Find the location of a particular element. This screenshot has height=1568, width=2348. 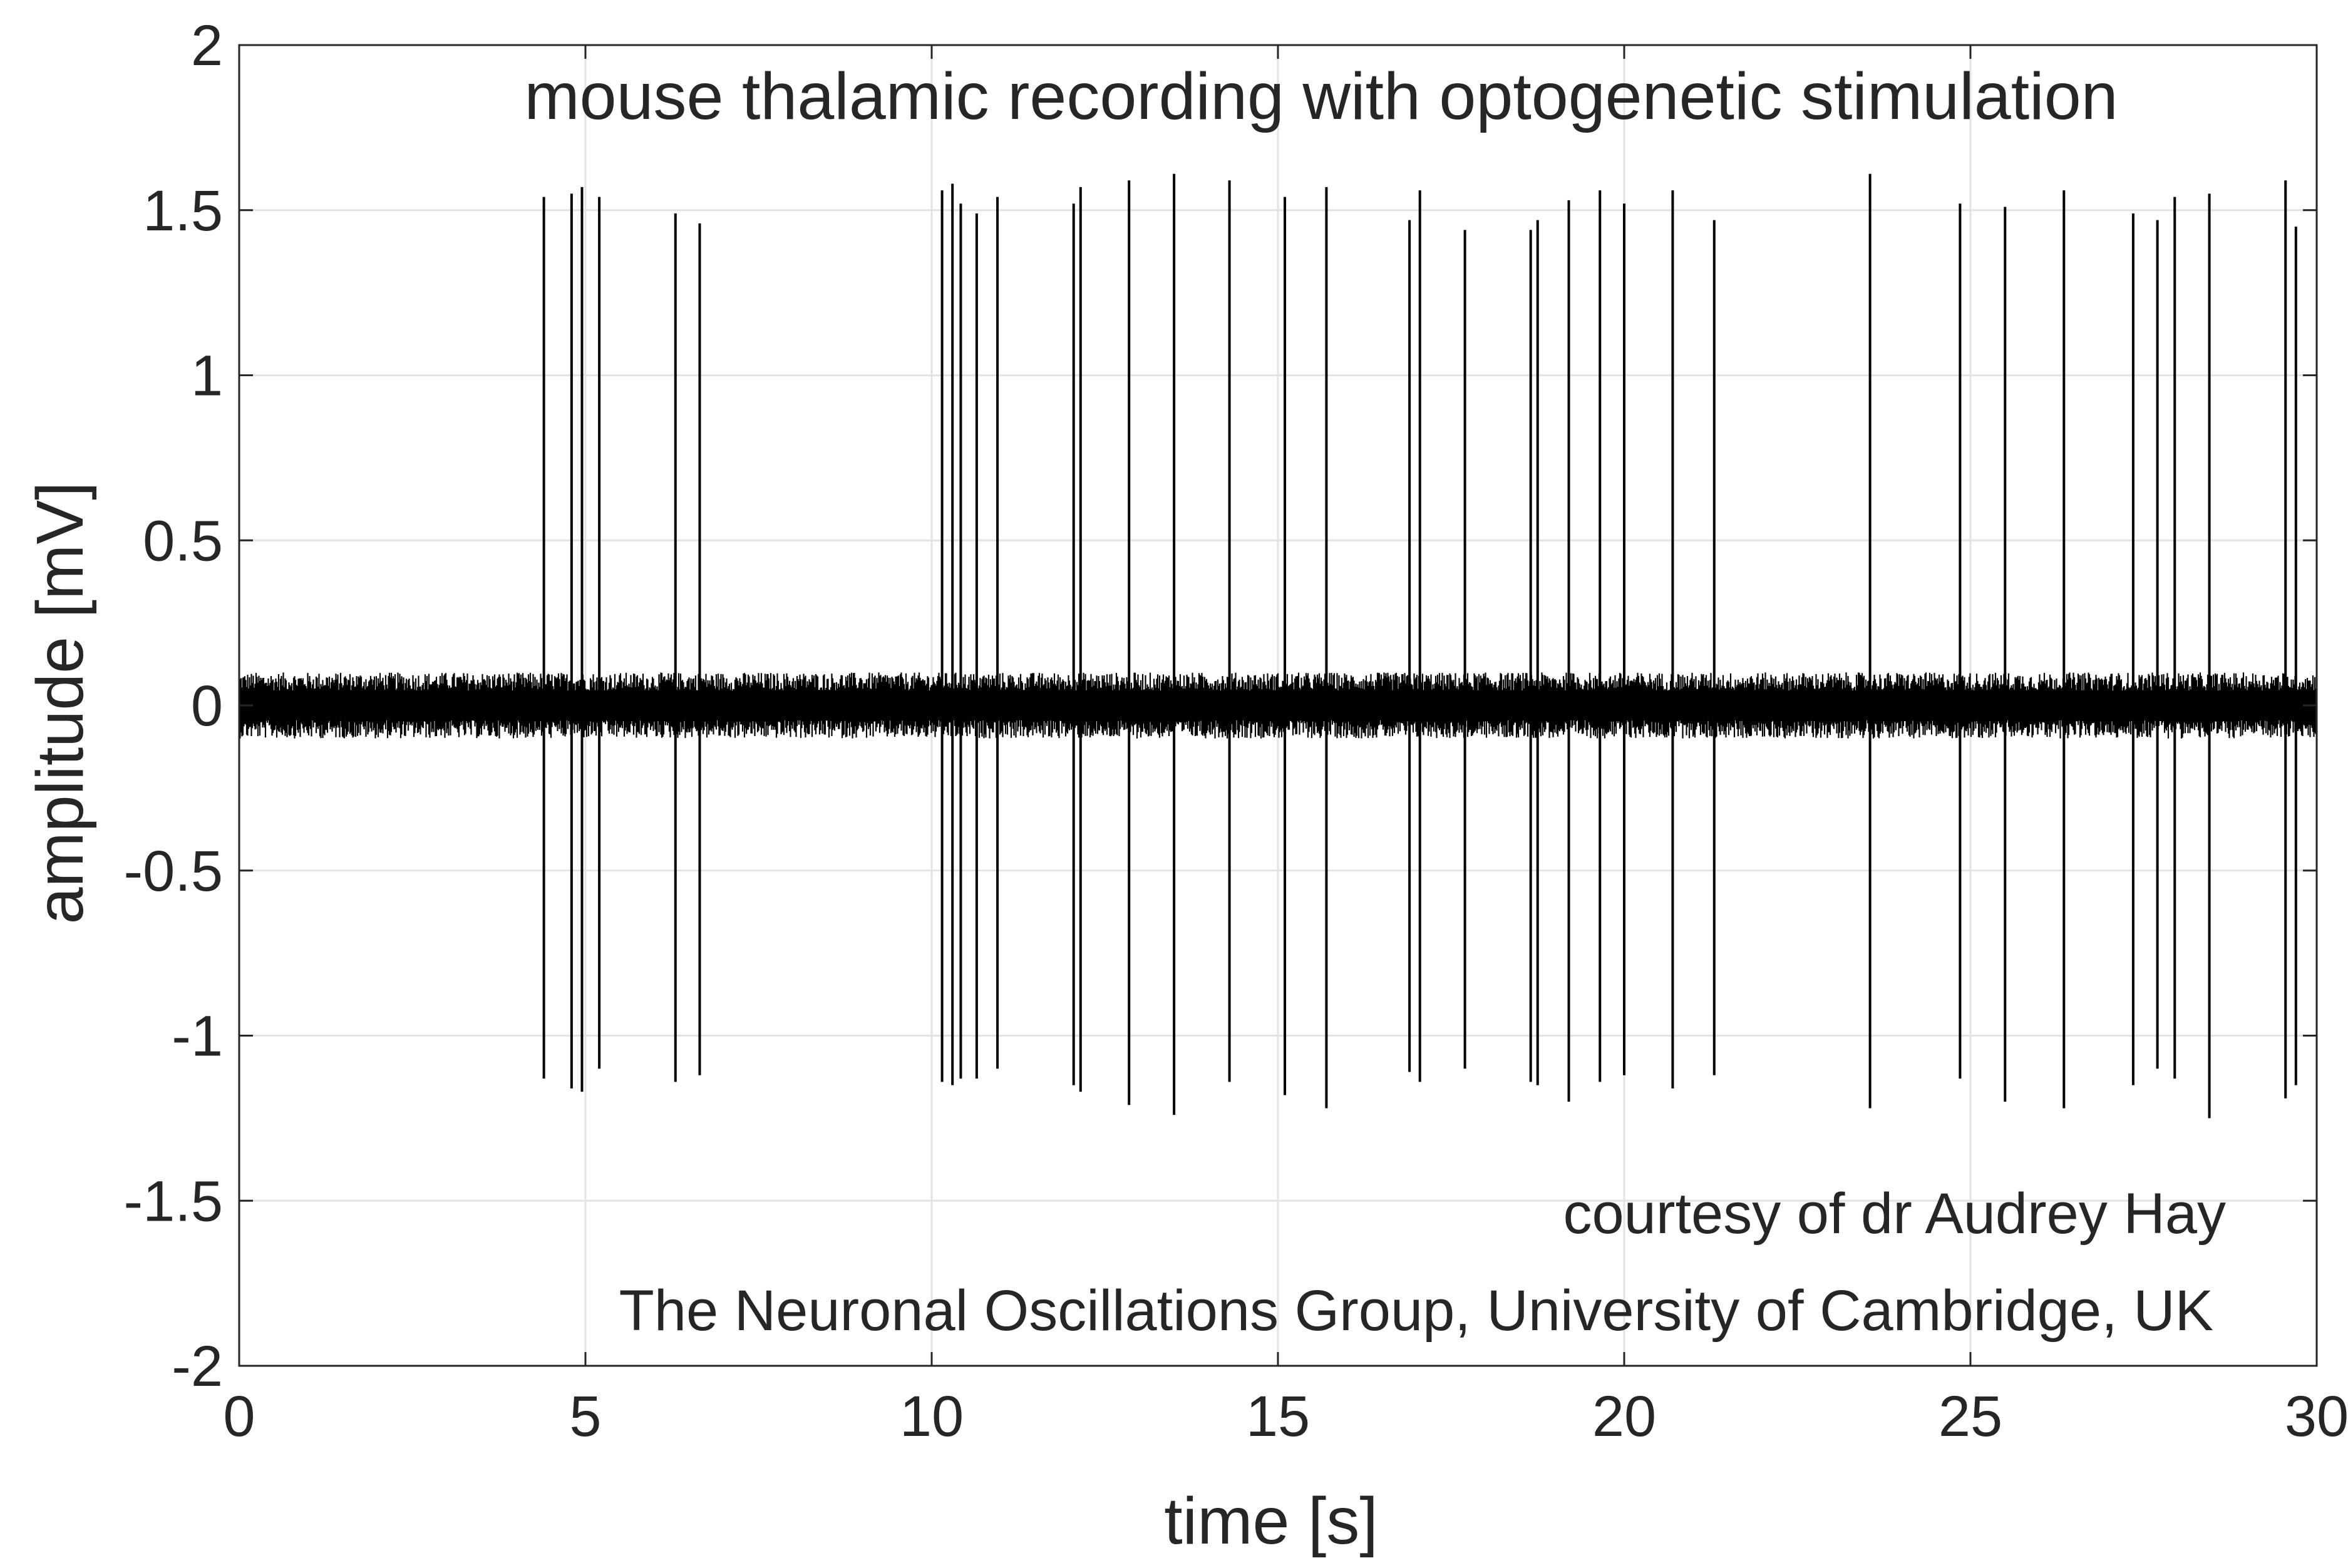

x-tick-label: 0 is located at coordinates (239, 1416).